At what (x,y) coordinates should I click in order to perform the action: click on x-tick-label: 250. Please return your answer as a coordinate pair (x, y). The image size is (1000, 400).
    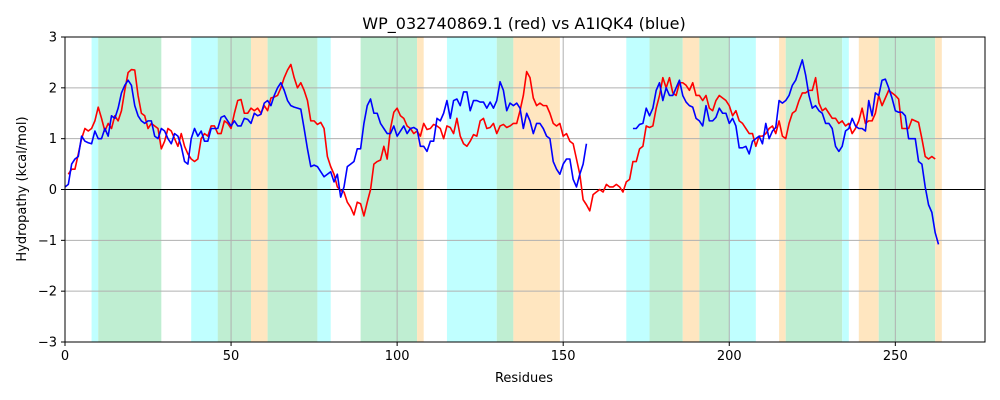
    Looking at the image, I should click on (895, 356).